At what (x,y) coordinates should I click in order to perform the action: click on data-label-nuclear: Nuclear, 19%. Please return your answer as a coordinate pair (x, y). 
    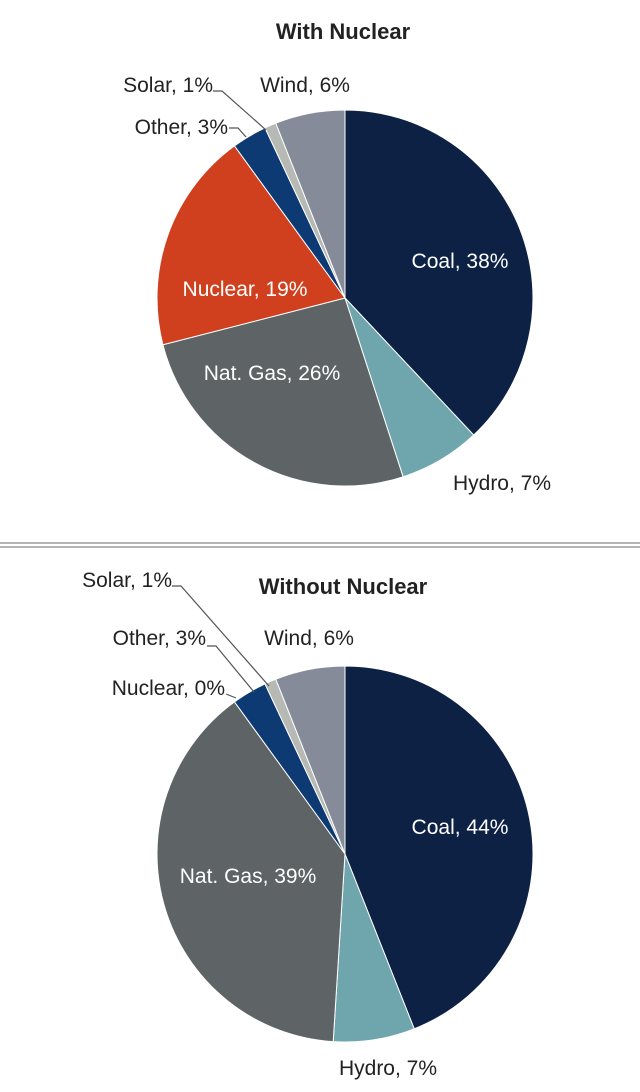
    Looking at the image, I should click on (245, 289).